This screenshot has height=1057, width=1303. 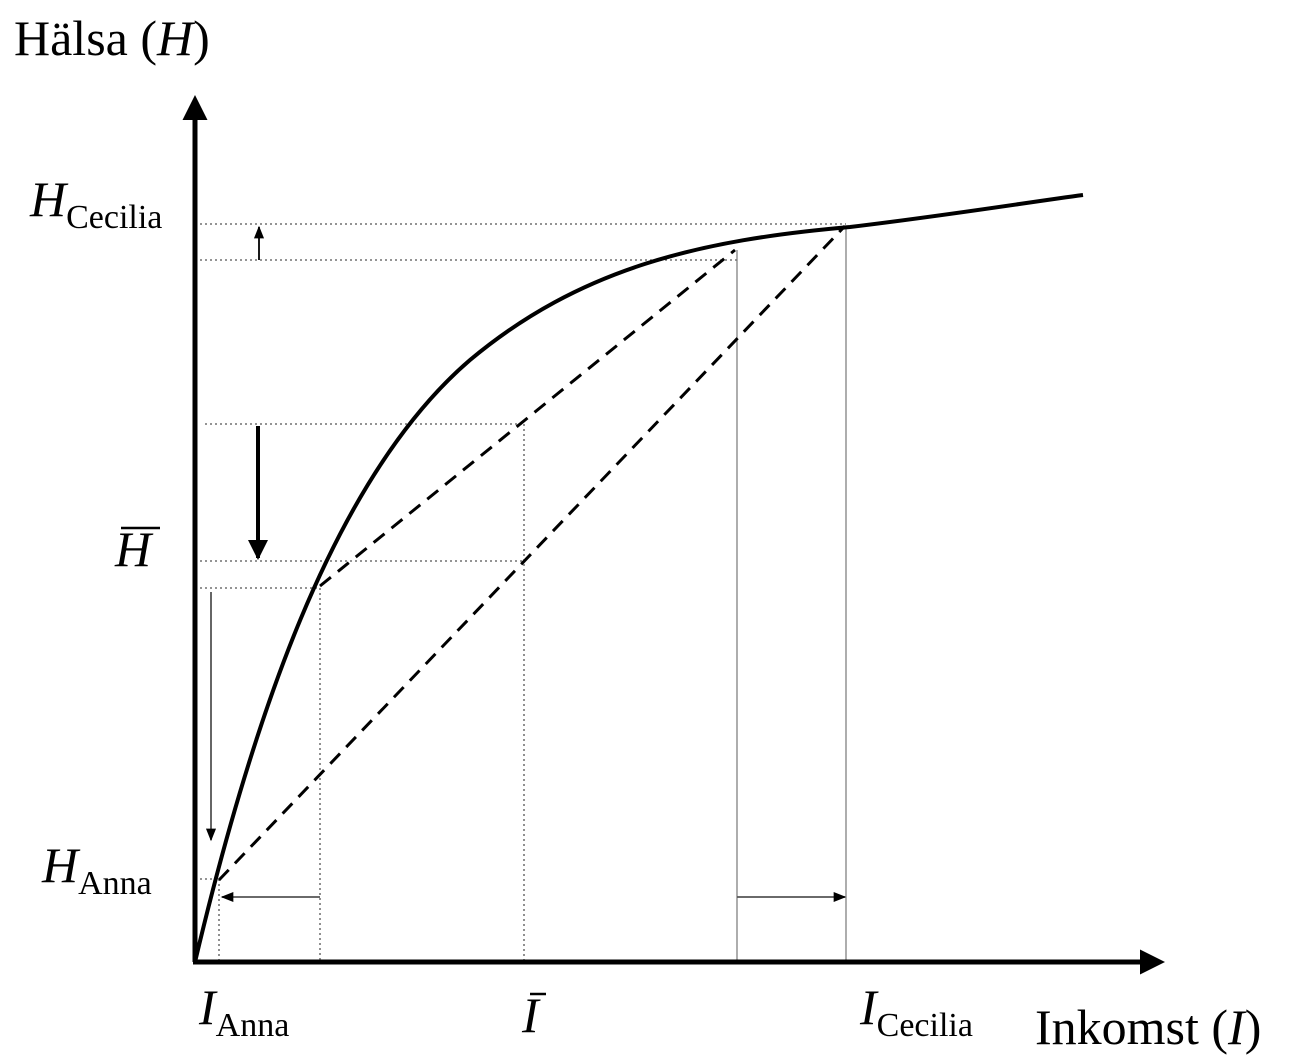 I want to click on chord-mean-incomes, so click(x=527, y=418).